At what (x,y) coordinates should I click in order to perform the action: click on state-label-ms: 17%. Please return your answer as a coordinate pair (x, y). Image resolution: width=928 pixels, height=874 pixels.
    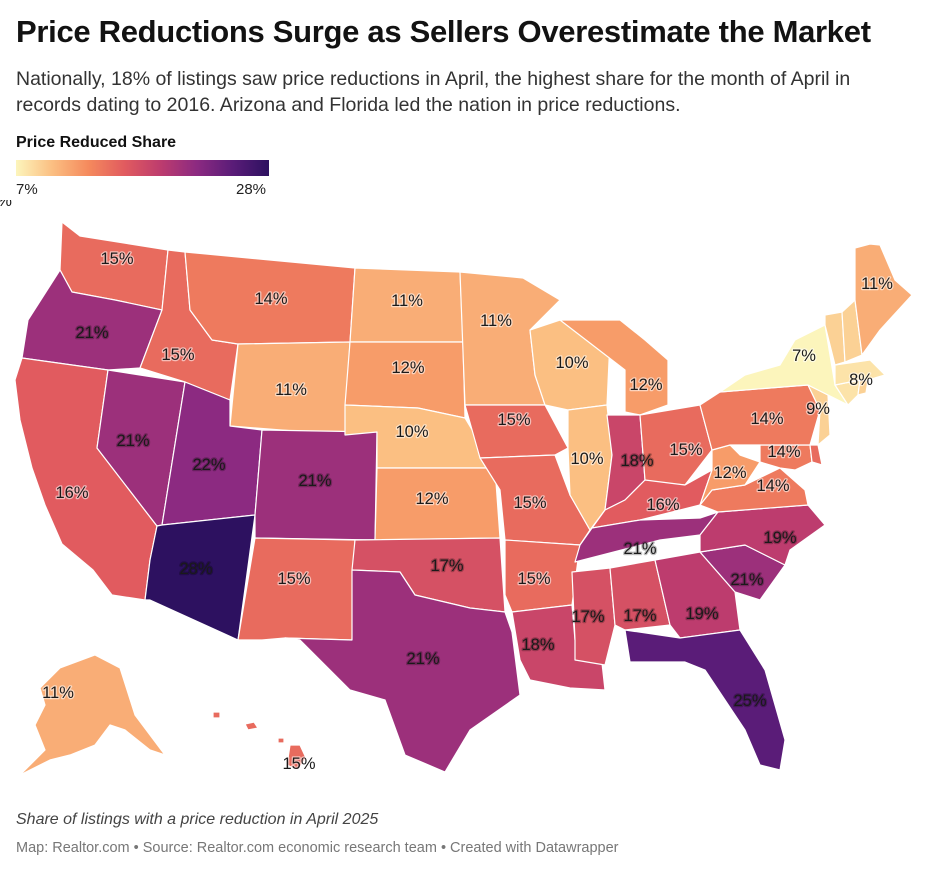
    Looking at the image, I should click on (587, 617).